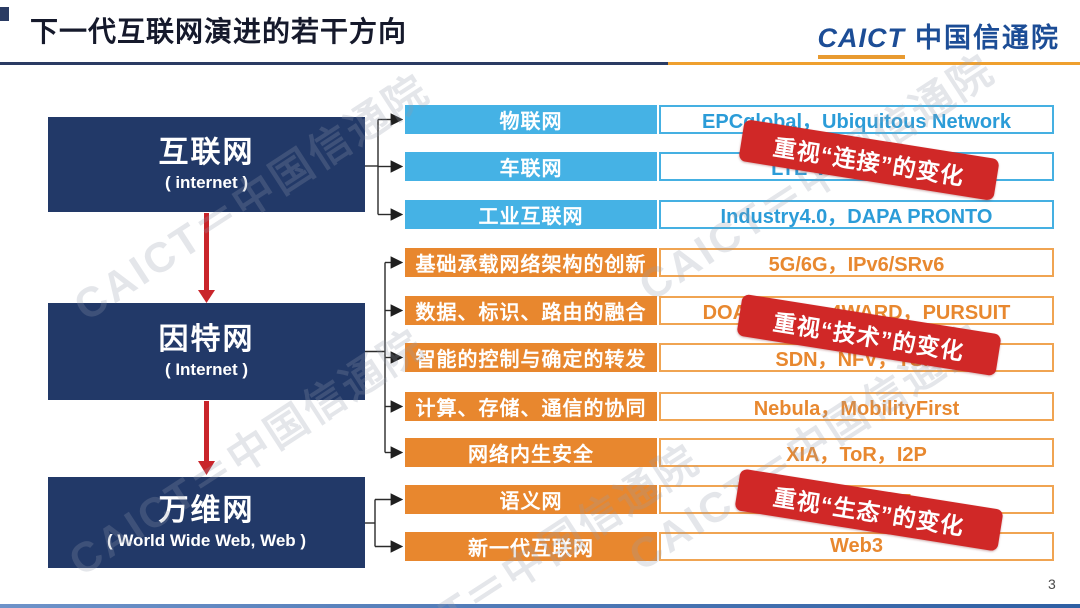 The image size is (1080, 608). Describe the element at coordinates (531, 499) in the screenshot. I see `topic-row: 语义网` at that location.